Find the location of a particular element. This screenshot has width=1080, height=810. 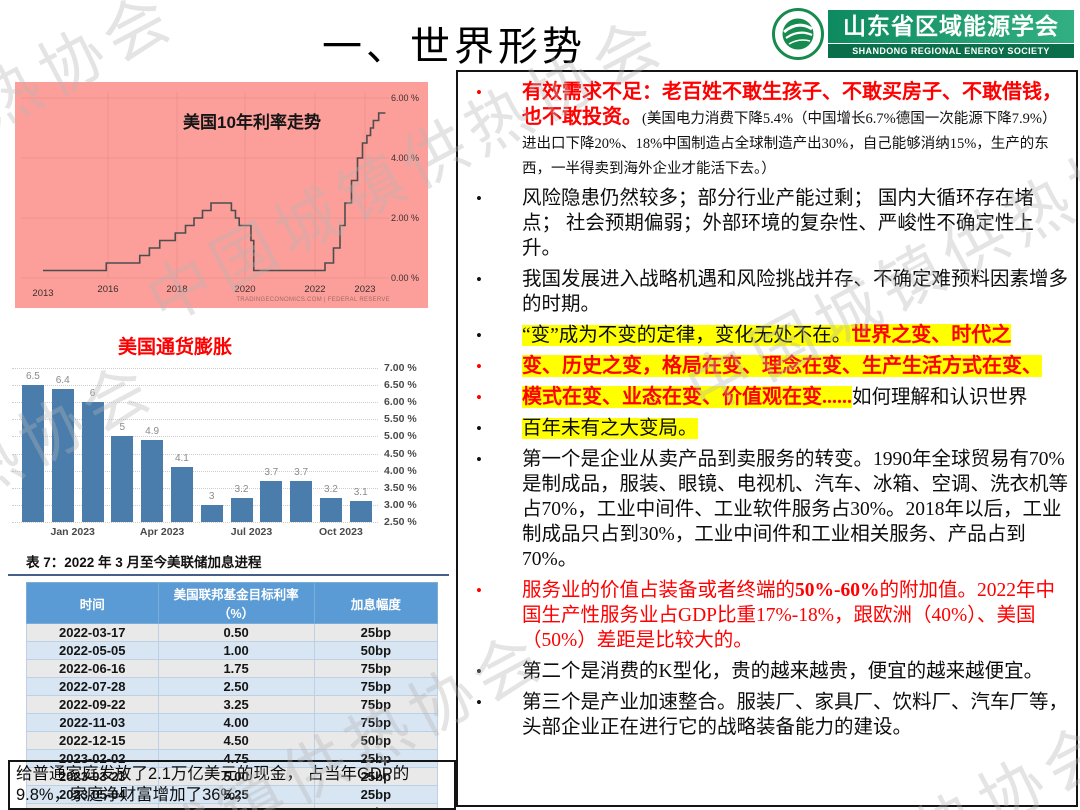

rate-y-tick: 0.00 % is located at coordinates (405, 278).